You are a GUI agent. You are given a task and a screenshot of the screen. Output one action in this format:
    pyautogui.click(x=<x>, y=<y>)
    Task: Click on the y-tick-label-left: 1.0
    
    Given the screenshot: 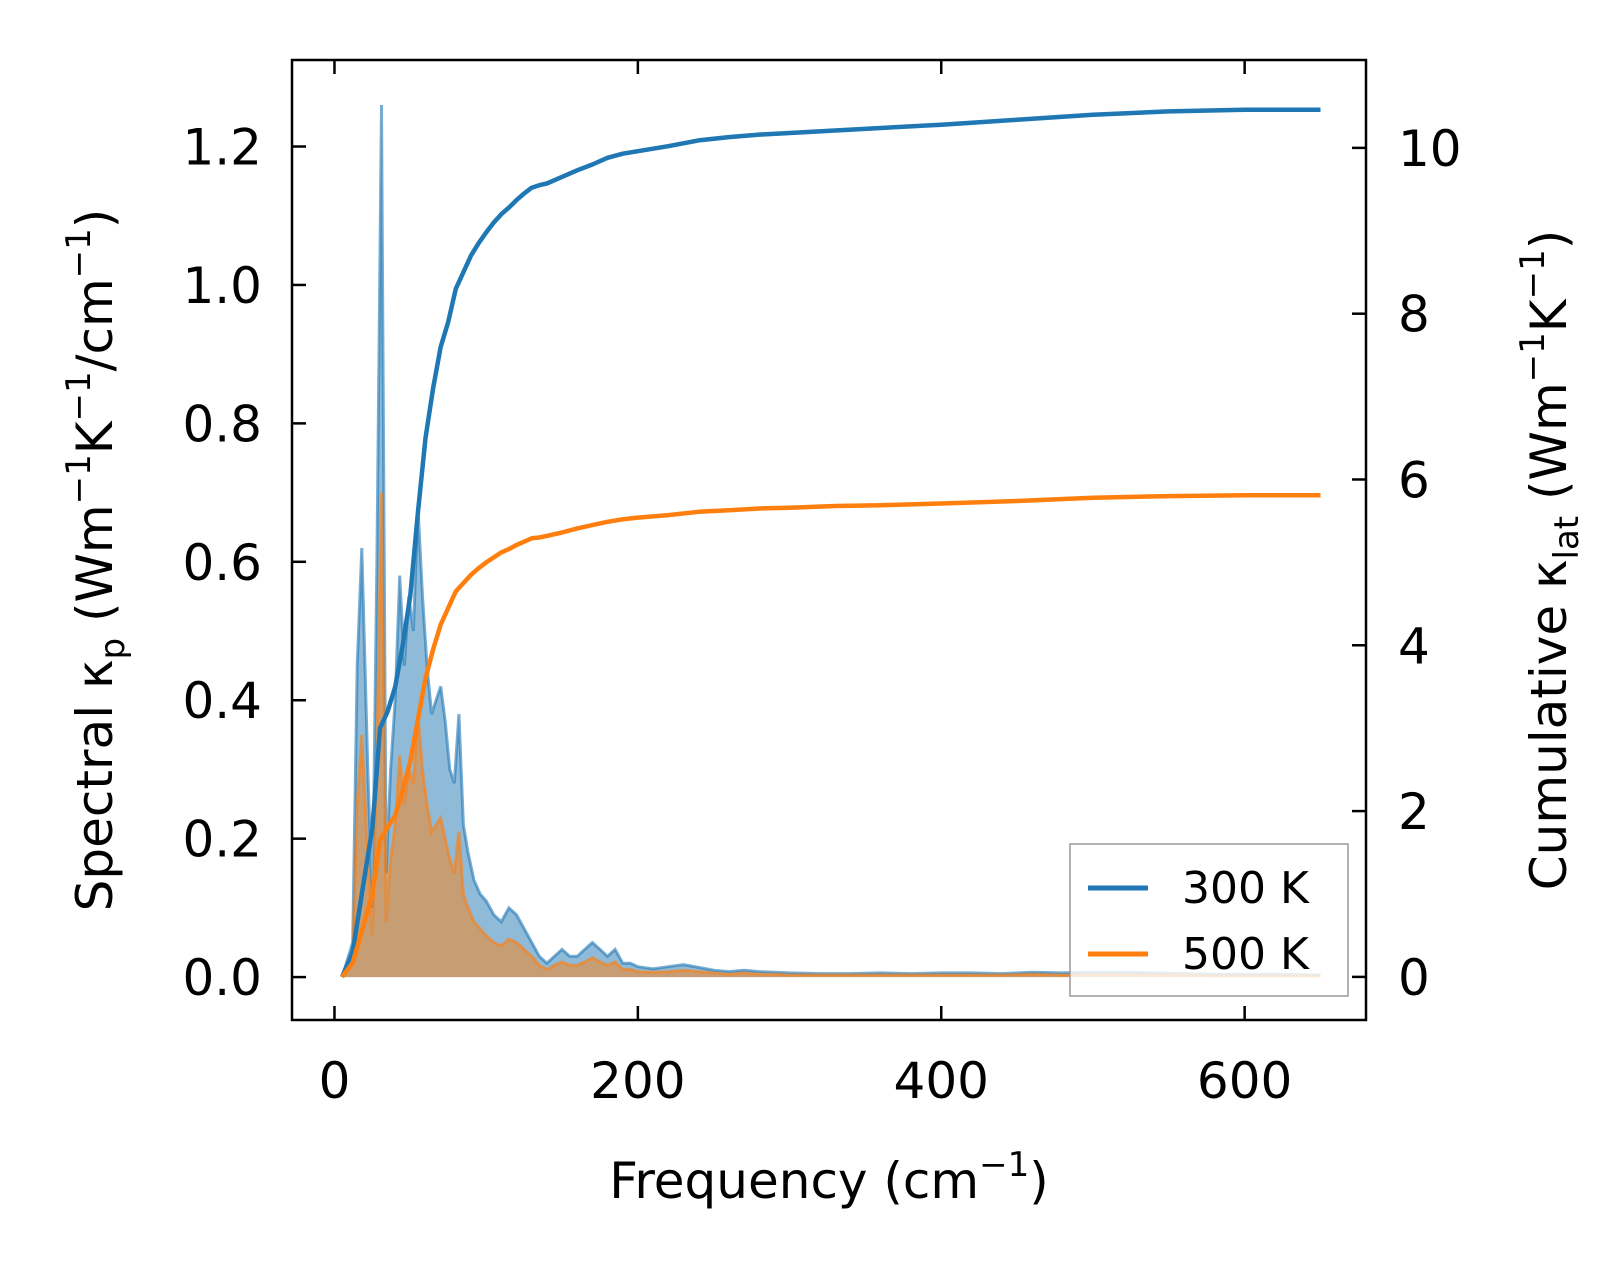 What is the action you would take?
    pyautogui.click(x=222, y=286)
    